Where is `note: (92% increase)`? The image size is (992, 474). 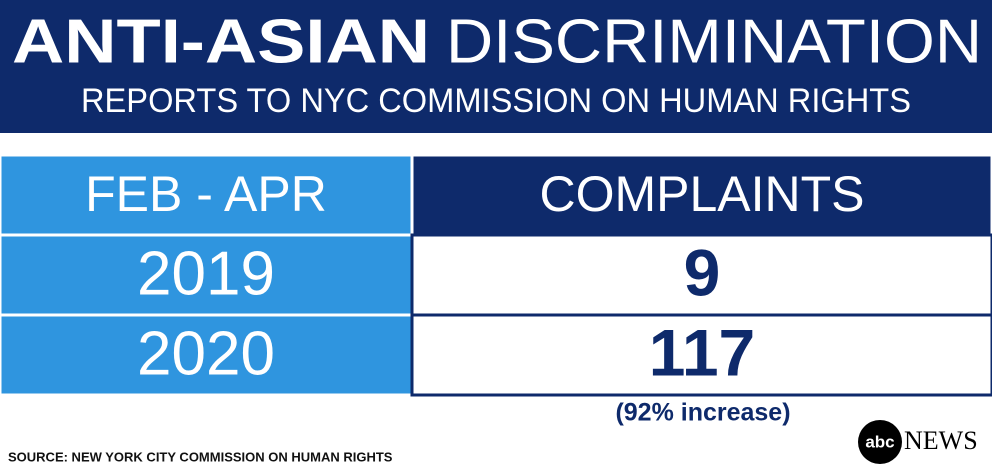
note: (92% increase) is located at coordinates (702, 413).